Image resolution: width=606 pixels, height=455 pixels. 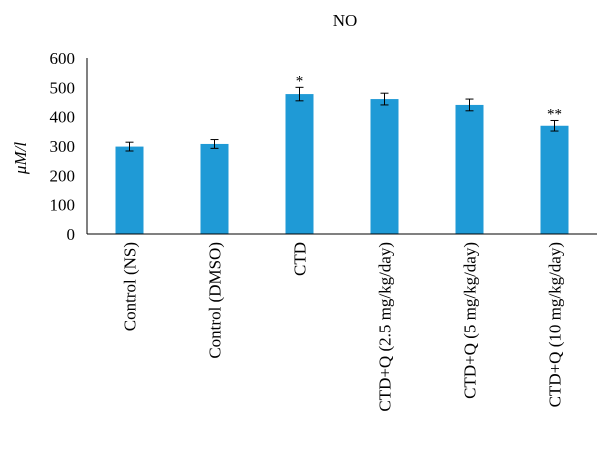 I want to click on x-tick-label: CTD+Q (10 mg/kg/day), so click(x=555, y=324).